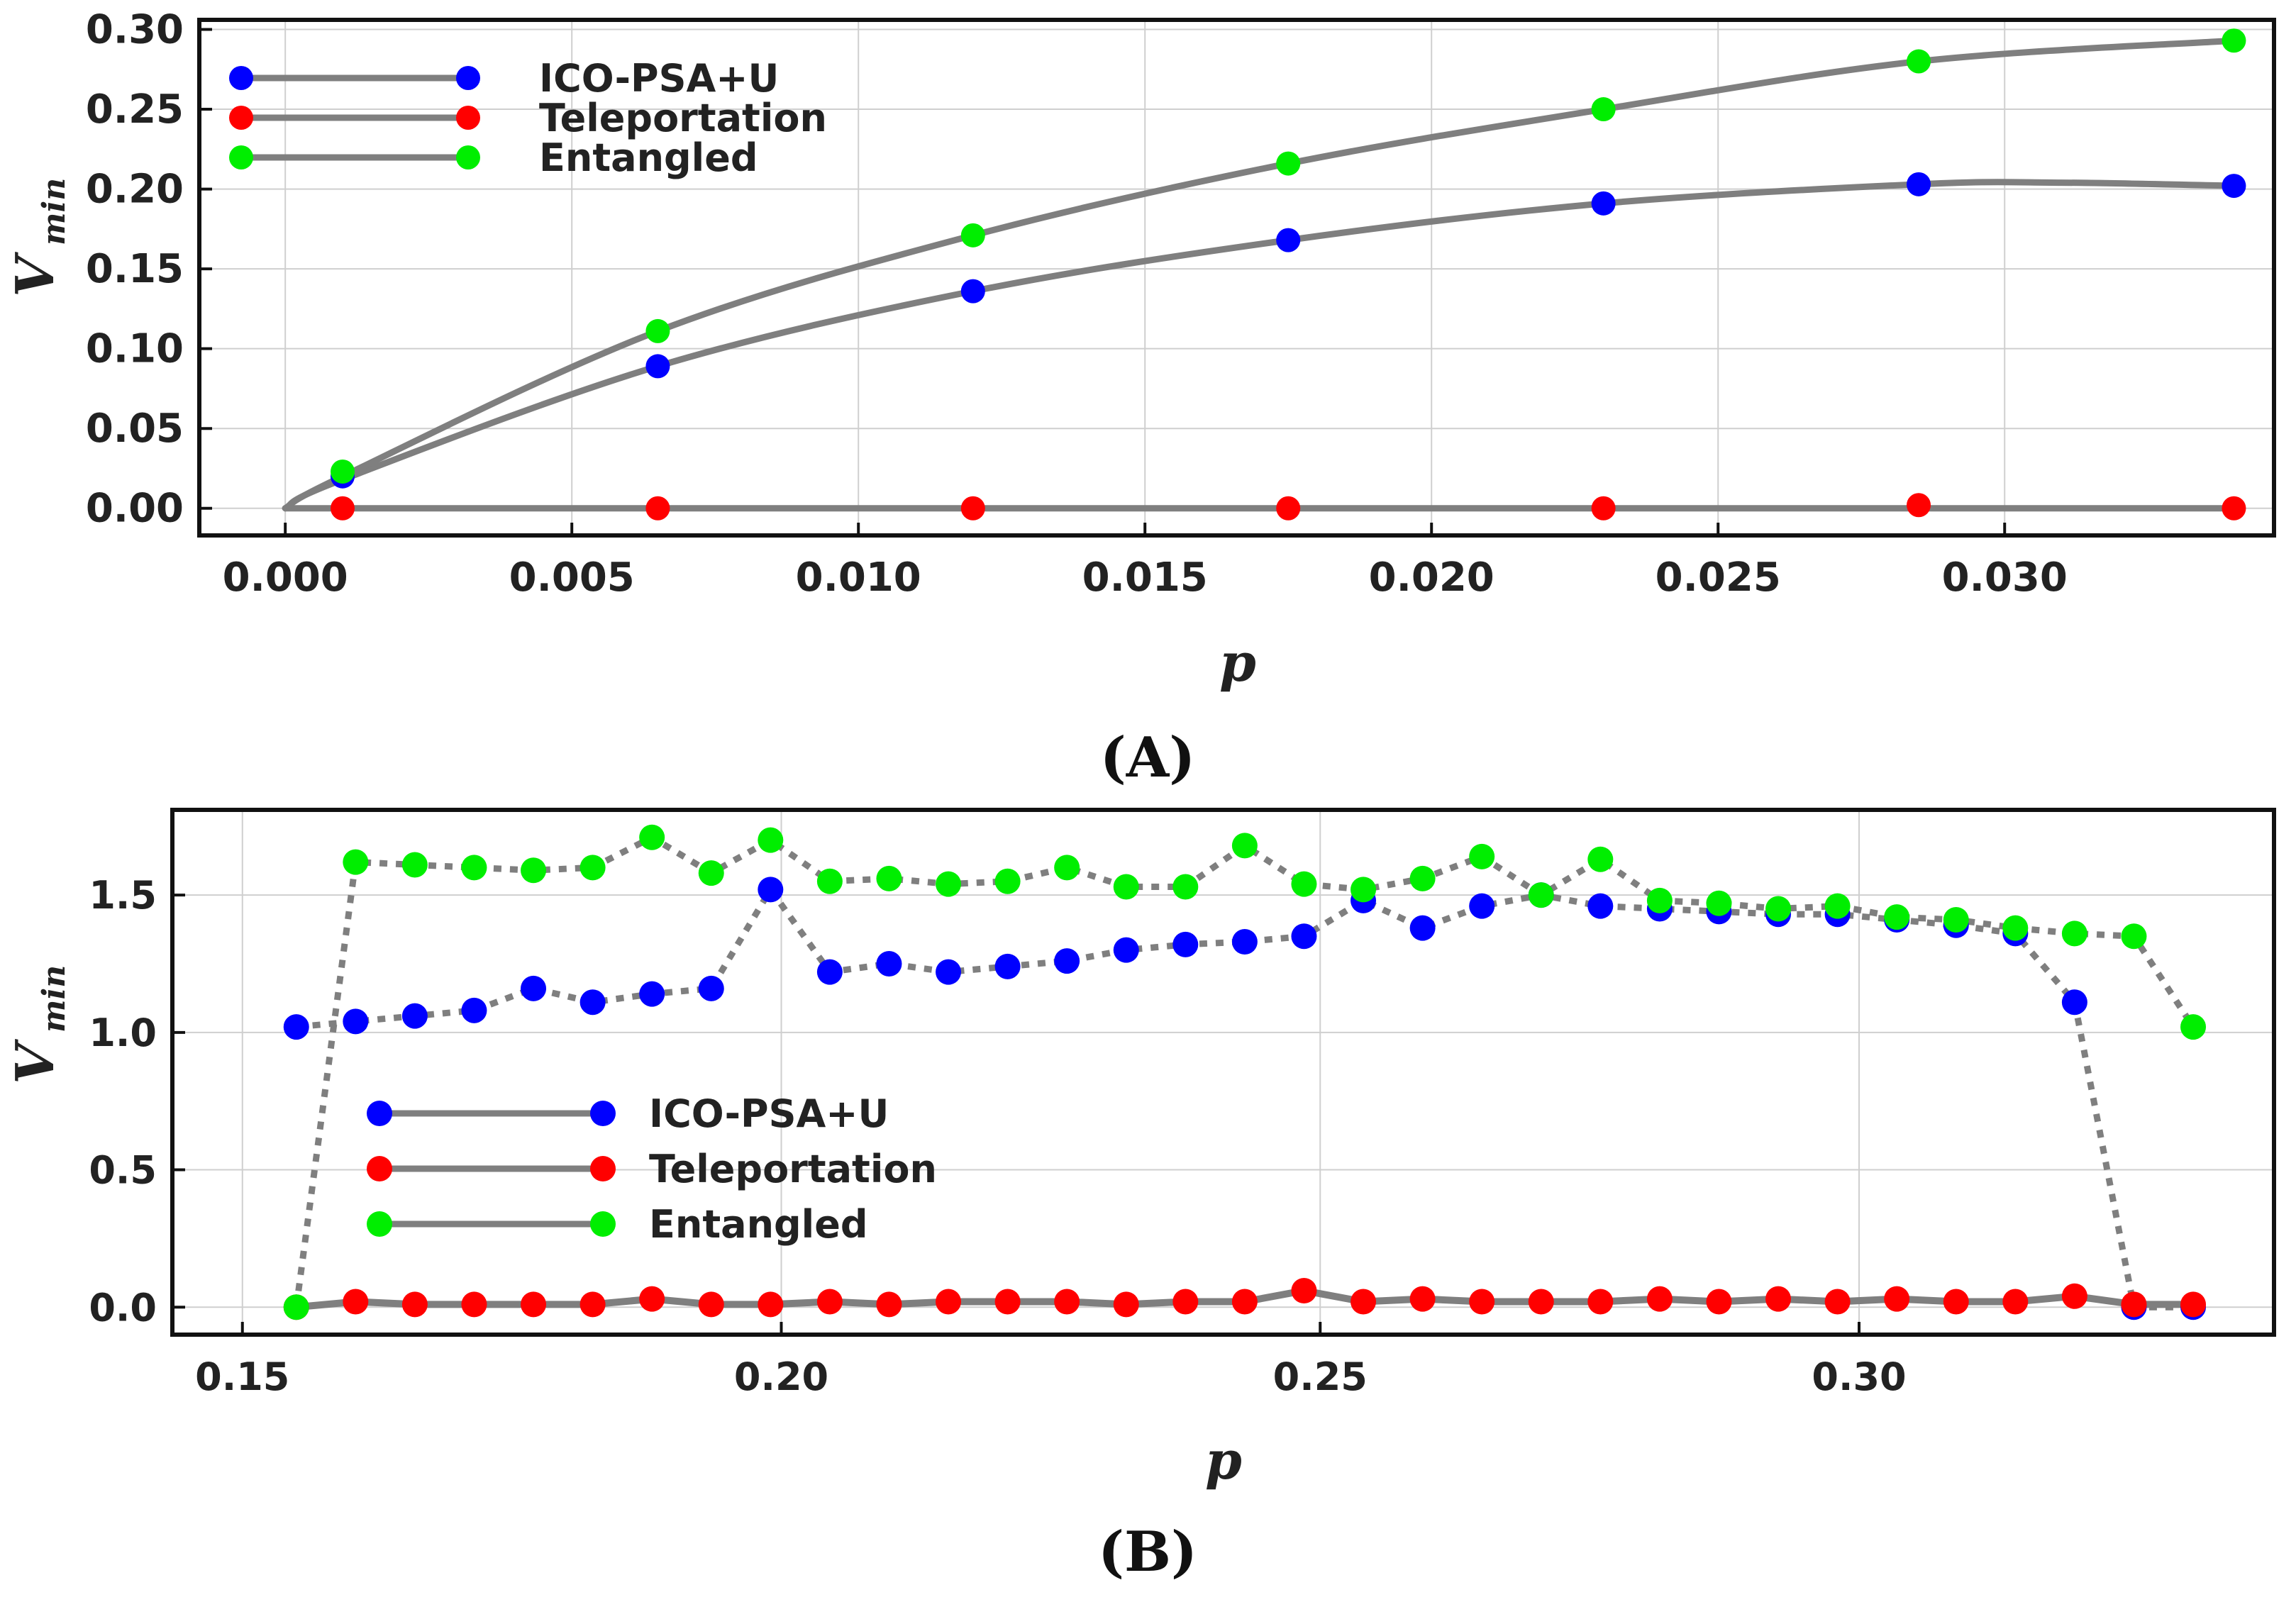 The width and height of the screenshot is (2296, 1602). I want to click on legend-marker-end-a-teleportation, so click(468, 118).